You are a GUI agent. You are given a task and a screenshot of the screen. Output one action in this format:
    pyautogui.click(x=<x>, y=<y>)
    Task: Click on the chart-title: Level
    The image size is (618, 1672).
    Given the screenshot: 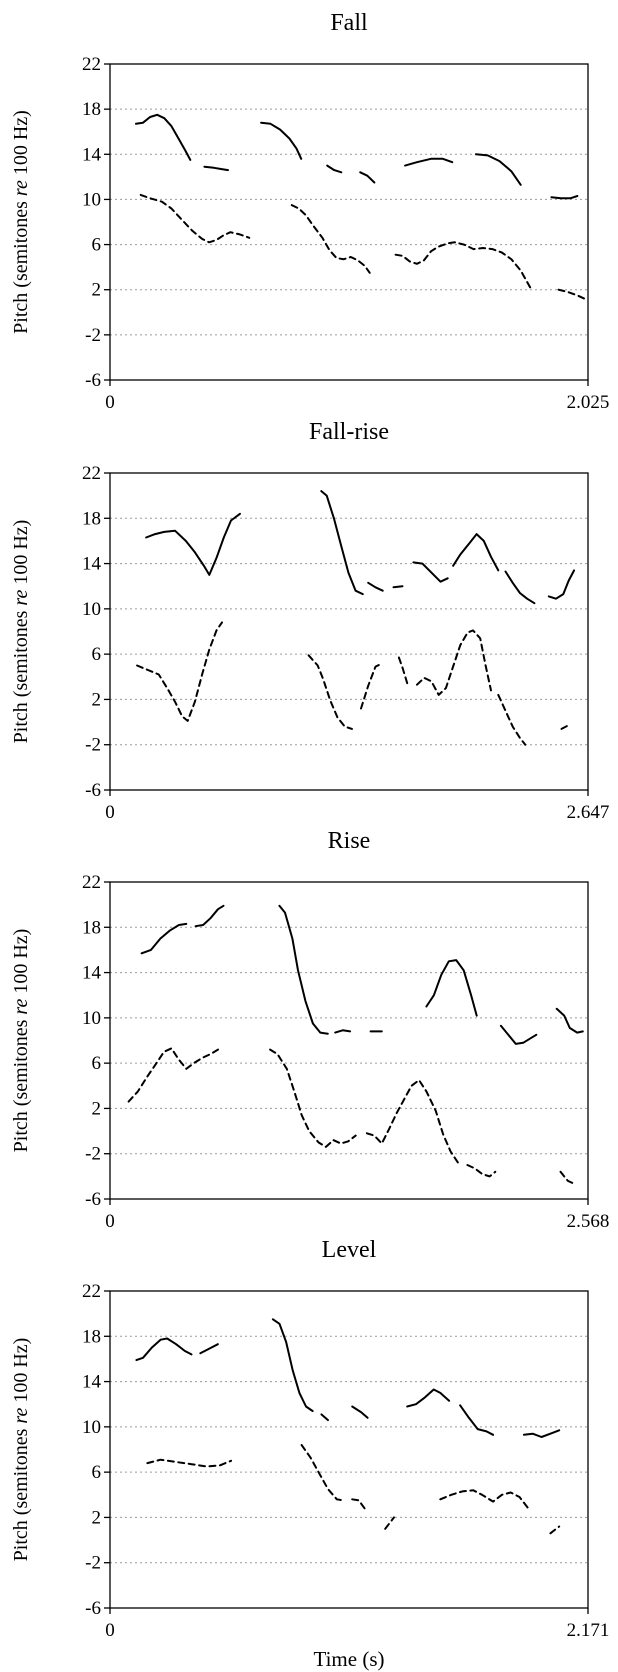 What is the action you would take?
    pyautogui.click(x=349, y=1250)
    